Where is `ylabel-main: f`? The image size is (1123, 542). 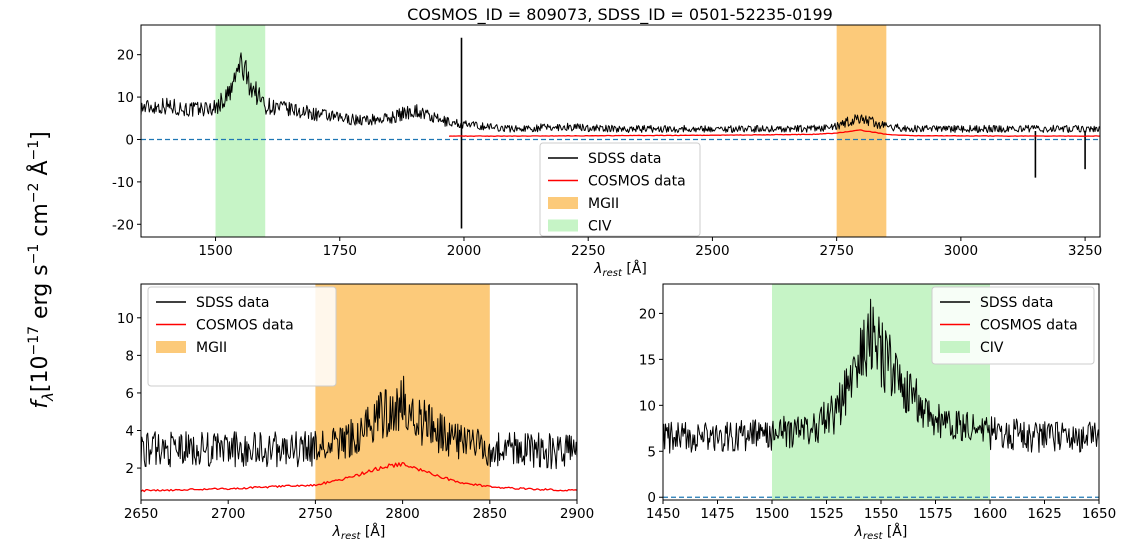
ylabel-main: f is located at coordinates (40, 403).